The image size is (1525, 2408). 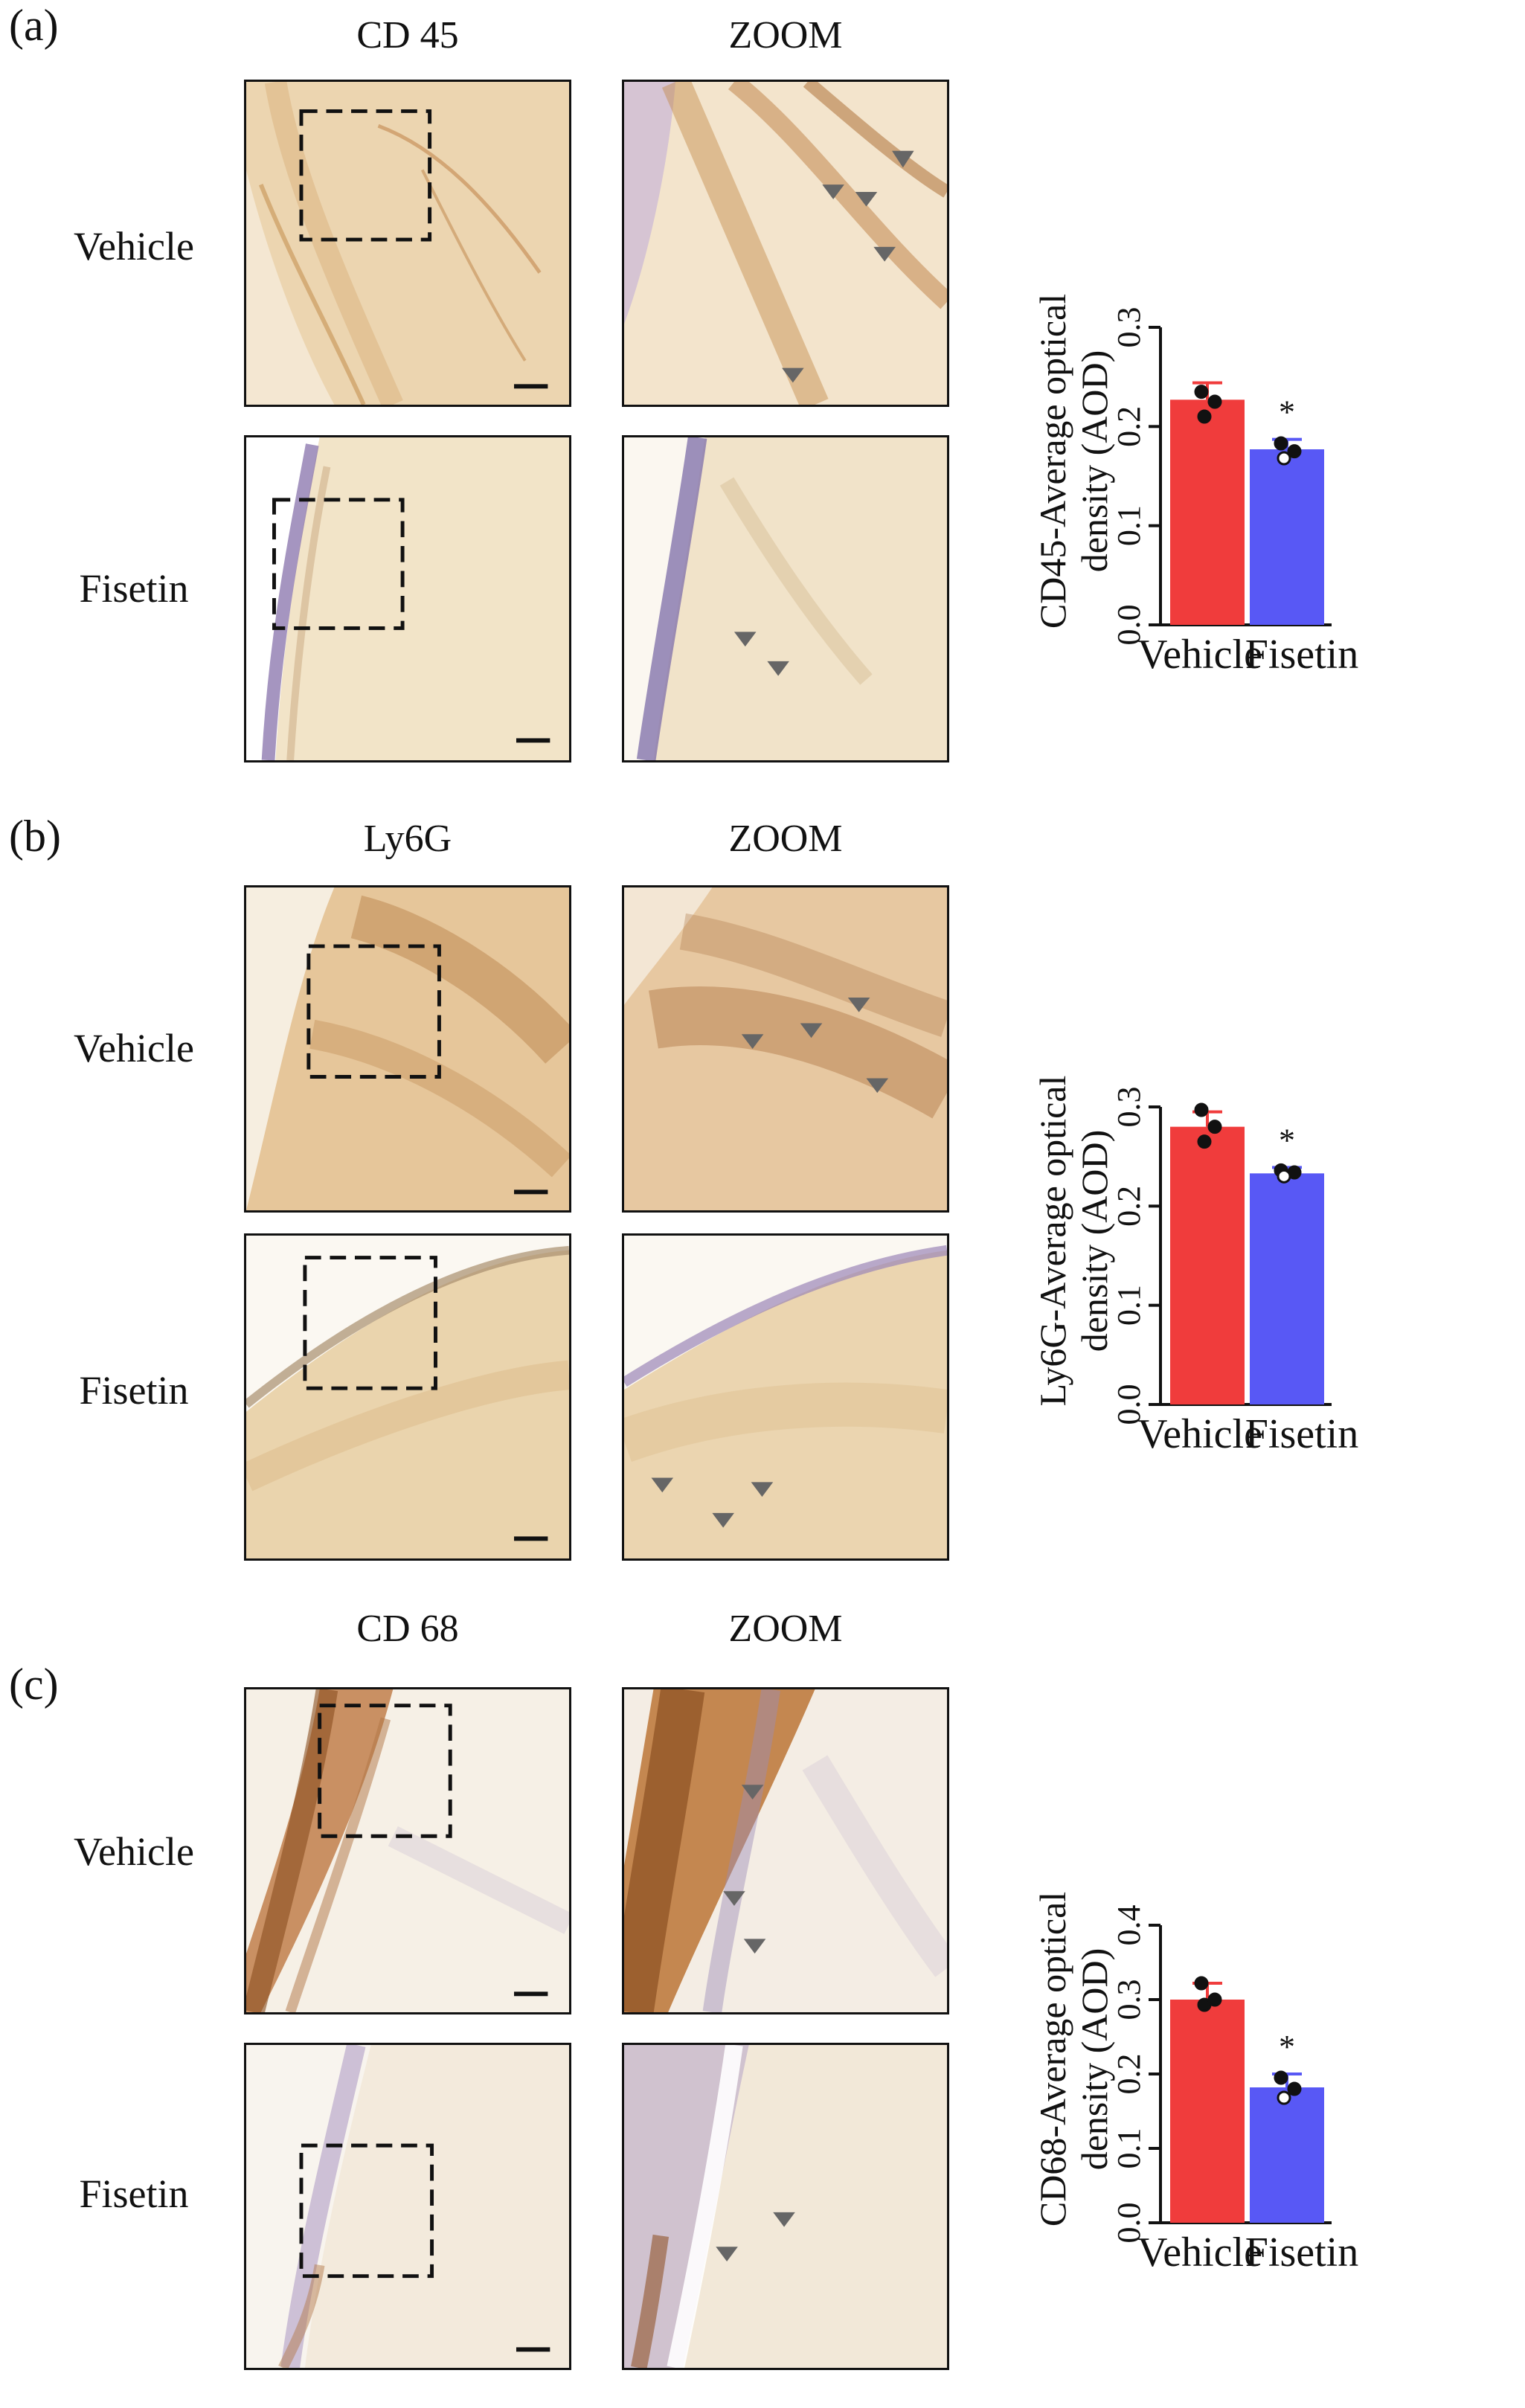 What do you see at coordinates (35, 837) in the screenshot?
I see `panel-label: (b)` at bounding box center [35, 837].